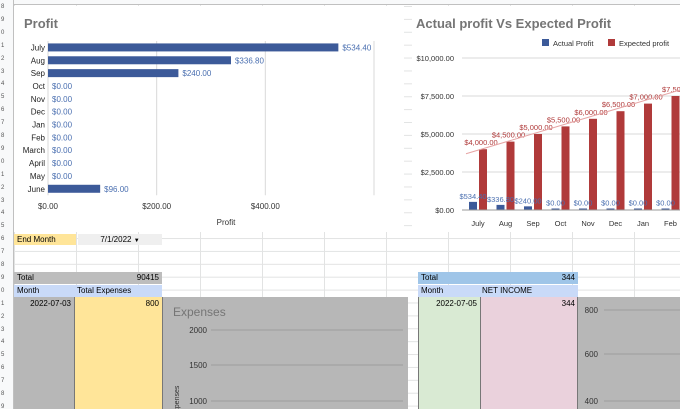  Describe the element at coordinates (472, 196) in the screenshot. I see `actual-data-label: $534.40` at that location.